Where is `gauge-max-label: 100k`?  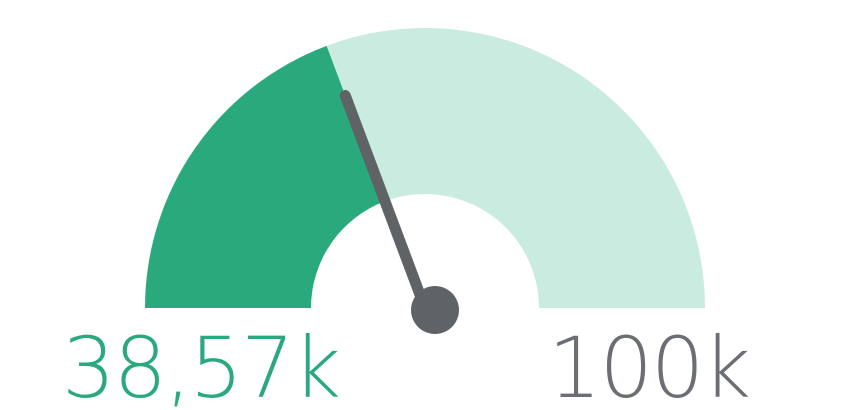 gauge-max-label: 100k is located at coordinates (649, 364).